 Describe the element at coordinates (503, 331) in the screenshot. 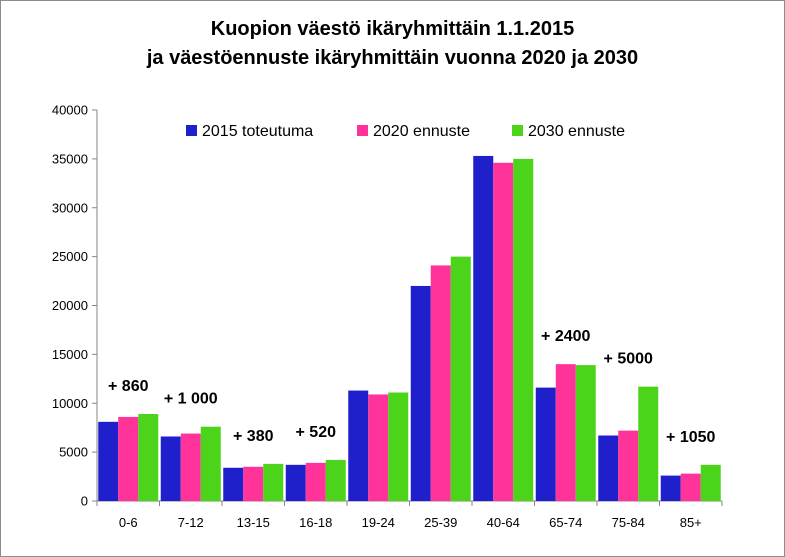

I see `bar-40-64-2020-ennuste` at that location.